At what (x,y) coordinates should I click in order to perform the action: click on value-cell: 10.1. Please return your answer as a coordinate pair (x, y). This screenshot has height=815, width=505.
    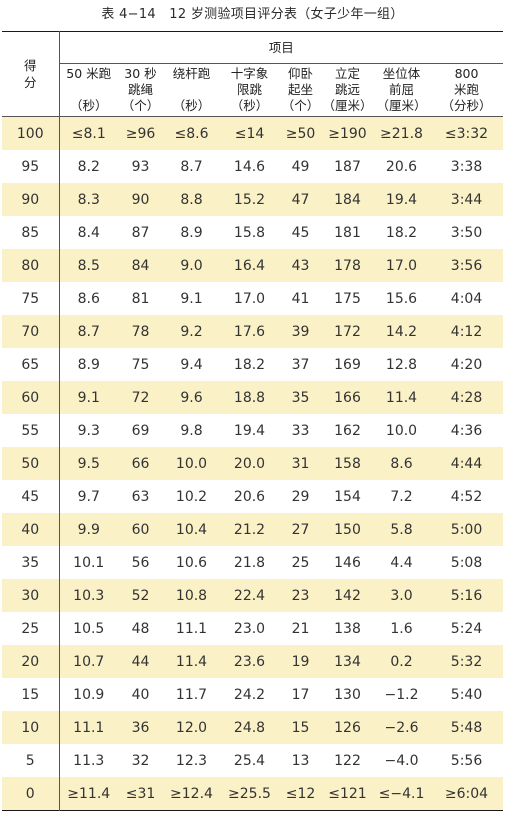
    Looking at the image, I should click on (88, 562).